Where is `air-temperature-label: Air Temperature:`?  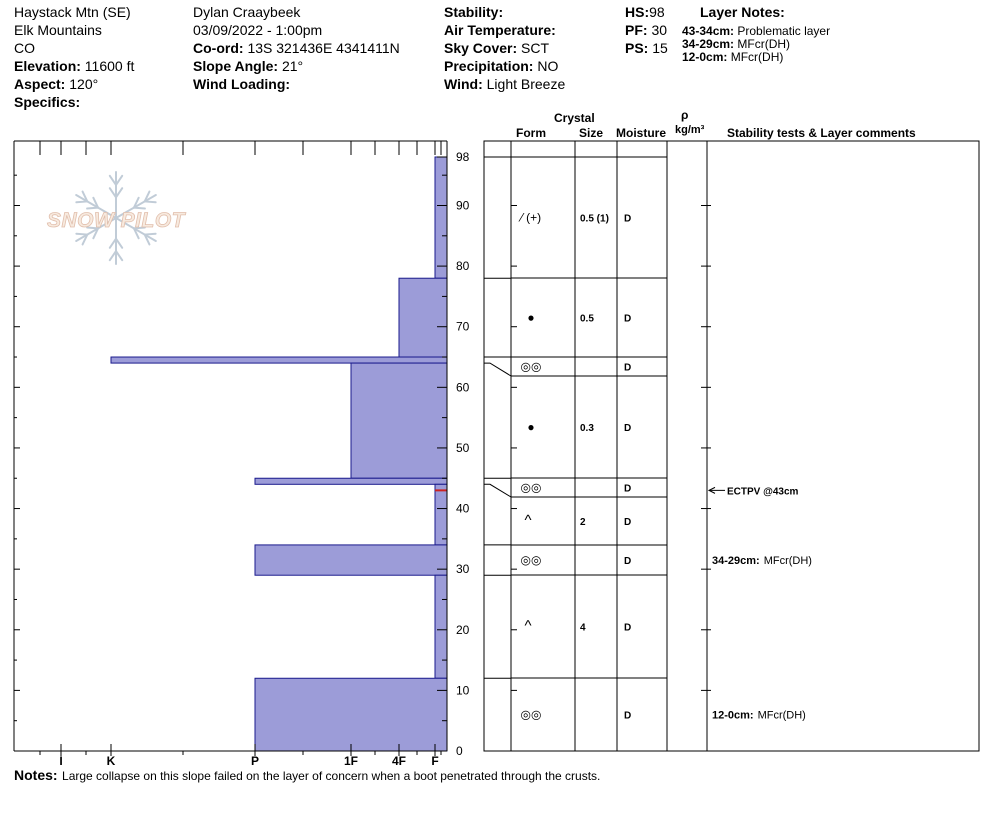
air-temperature-label: Air Temperature: is located at coordinates (500, 30).